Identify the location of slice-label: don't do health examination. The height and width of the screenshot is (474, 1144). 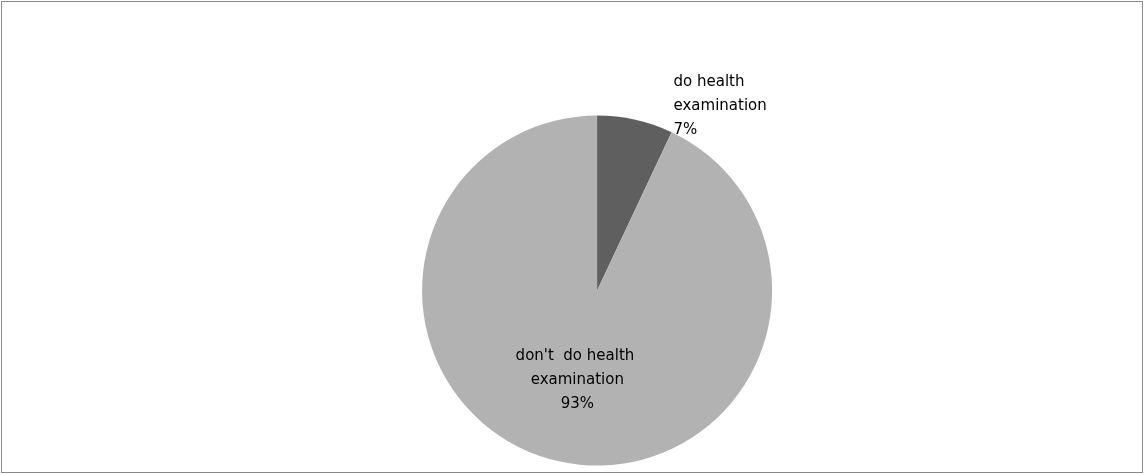
(577, 366).